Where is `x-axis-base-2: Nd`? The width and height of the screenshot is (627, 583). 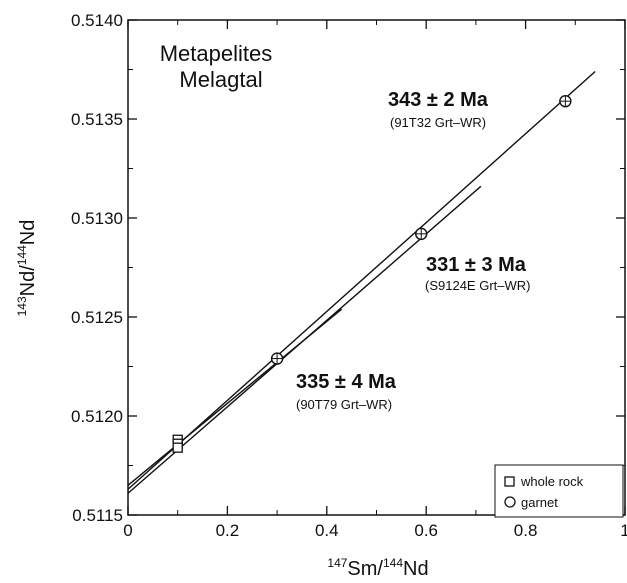
x-axis-base-2: Nd is located at coordinates (416, 569).